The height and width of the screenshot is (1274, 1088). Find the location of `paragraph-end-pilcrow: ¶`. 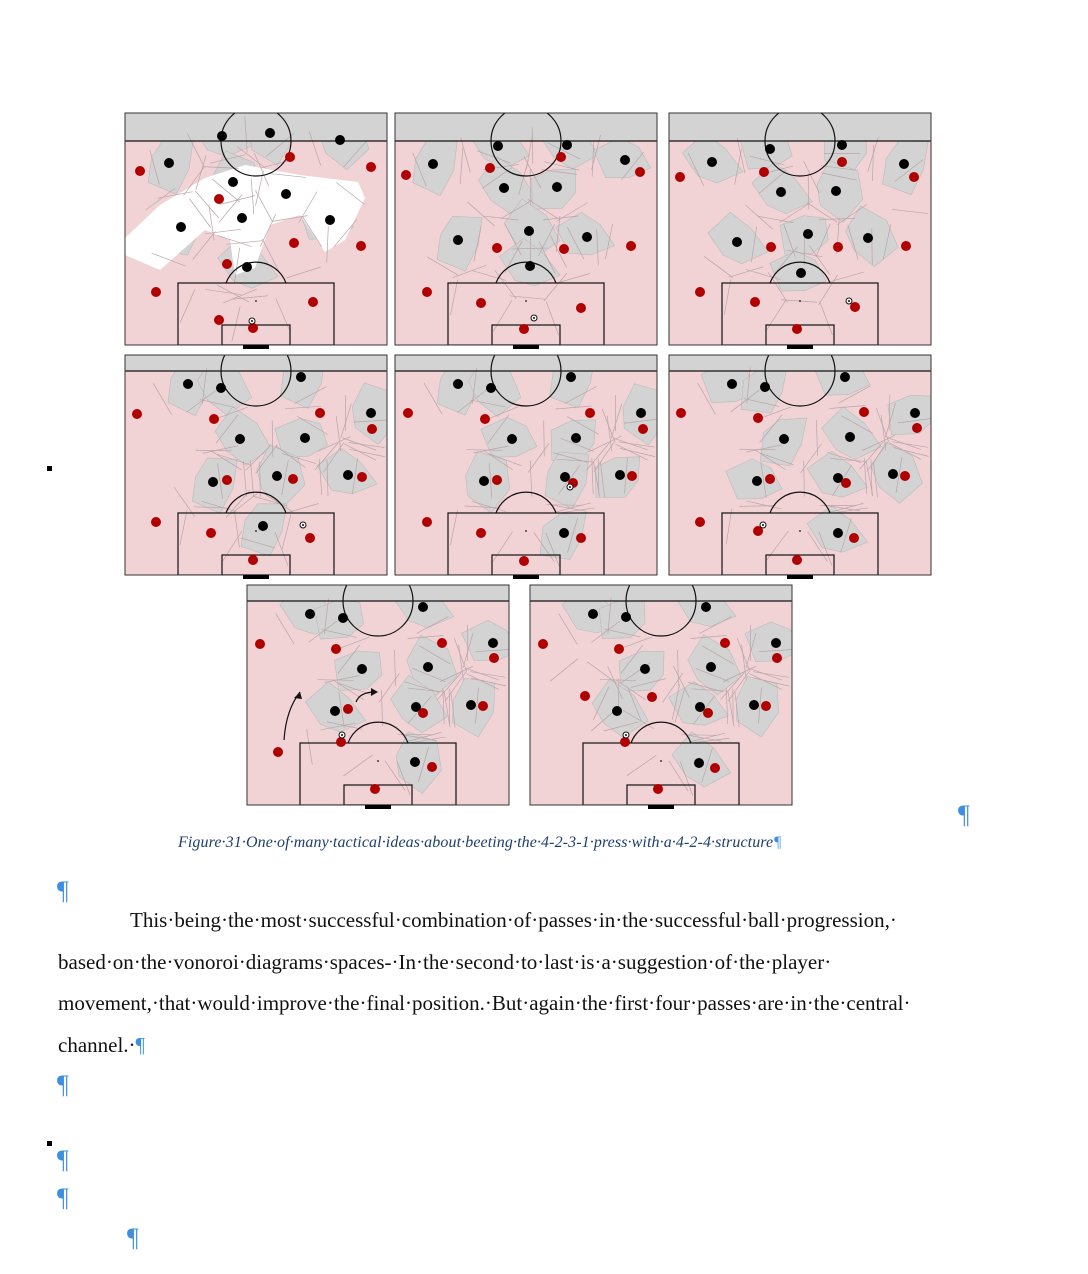

paragraph-end-pilcrow: ¶ is located at coordinates (140, 1044).